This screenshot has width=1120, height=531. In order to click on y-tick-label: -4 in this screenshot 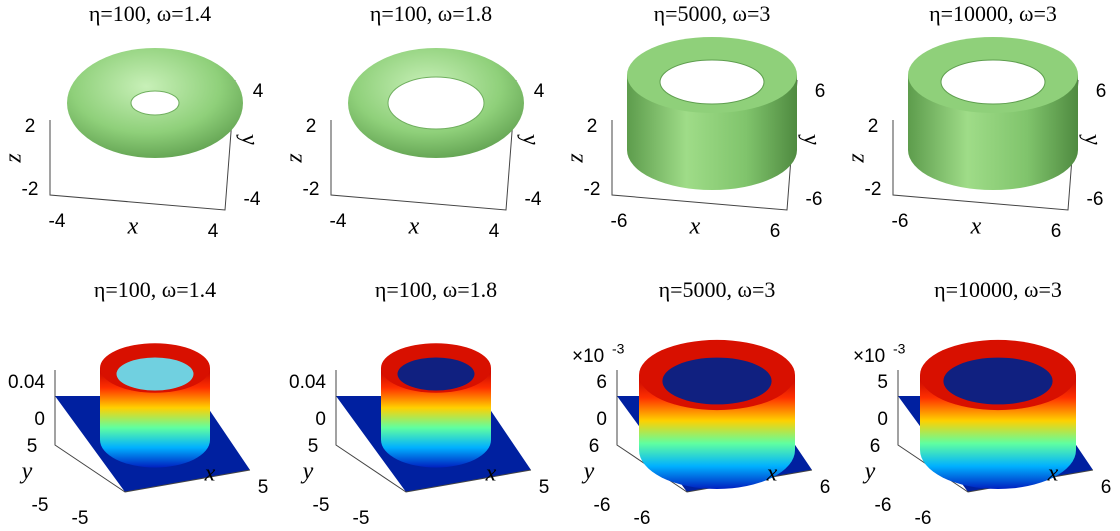, I will do `click(252, 199)`.